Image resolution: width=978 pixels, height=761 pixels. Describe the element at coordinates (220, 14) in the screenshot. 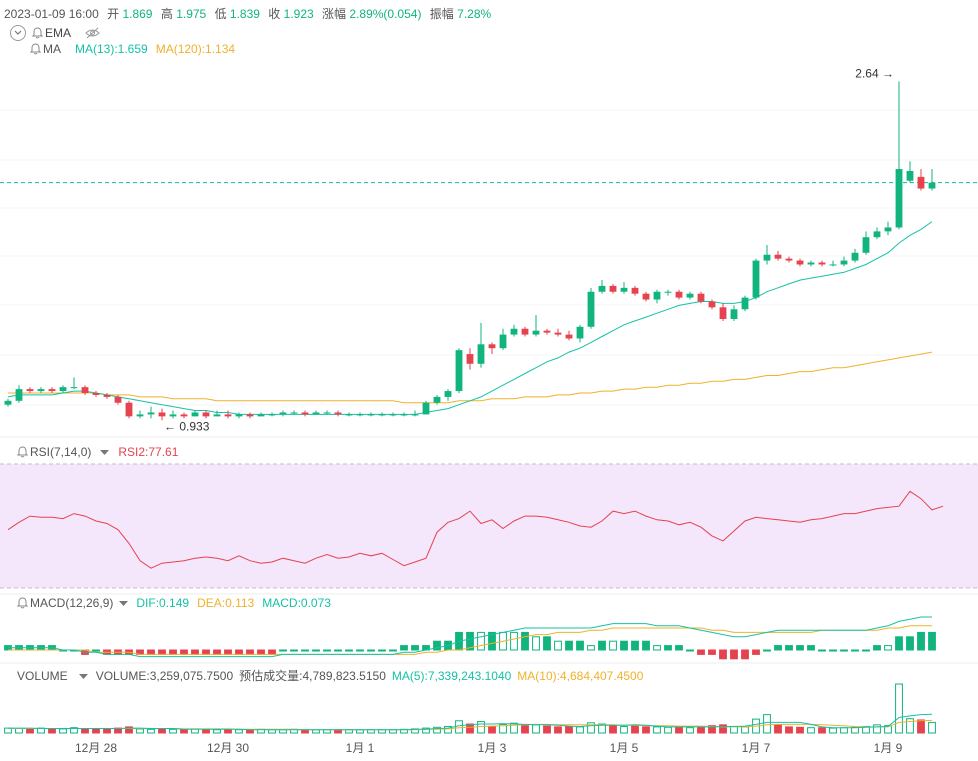

I see `low-label: 低` at that location.